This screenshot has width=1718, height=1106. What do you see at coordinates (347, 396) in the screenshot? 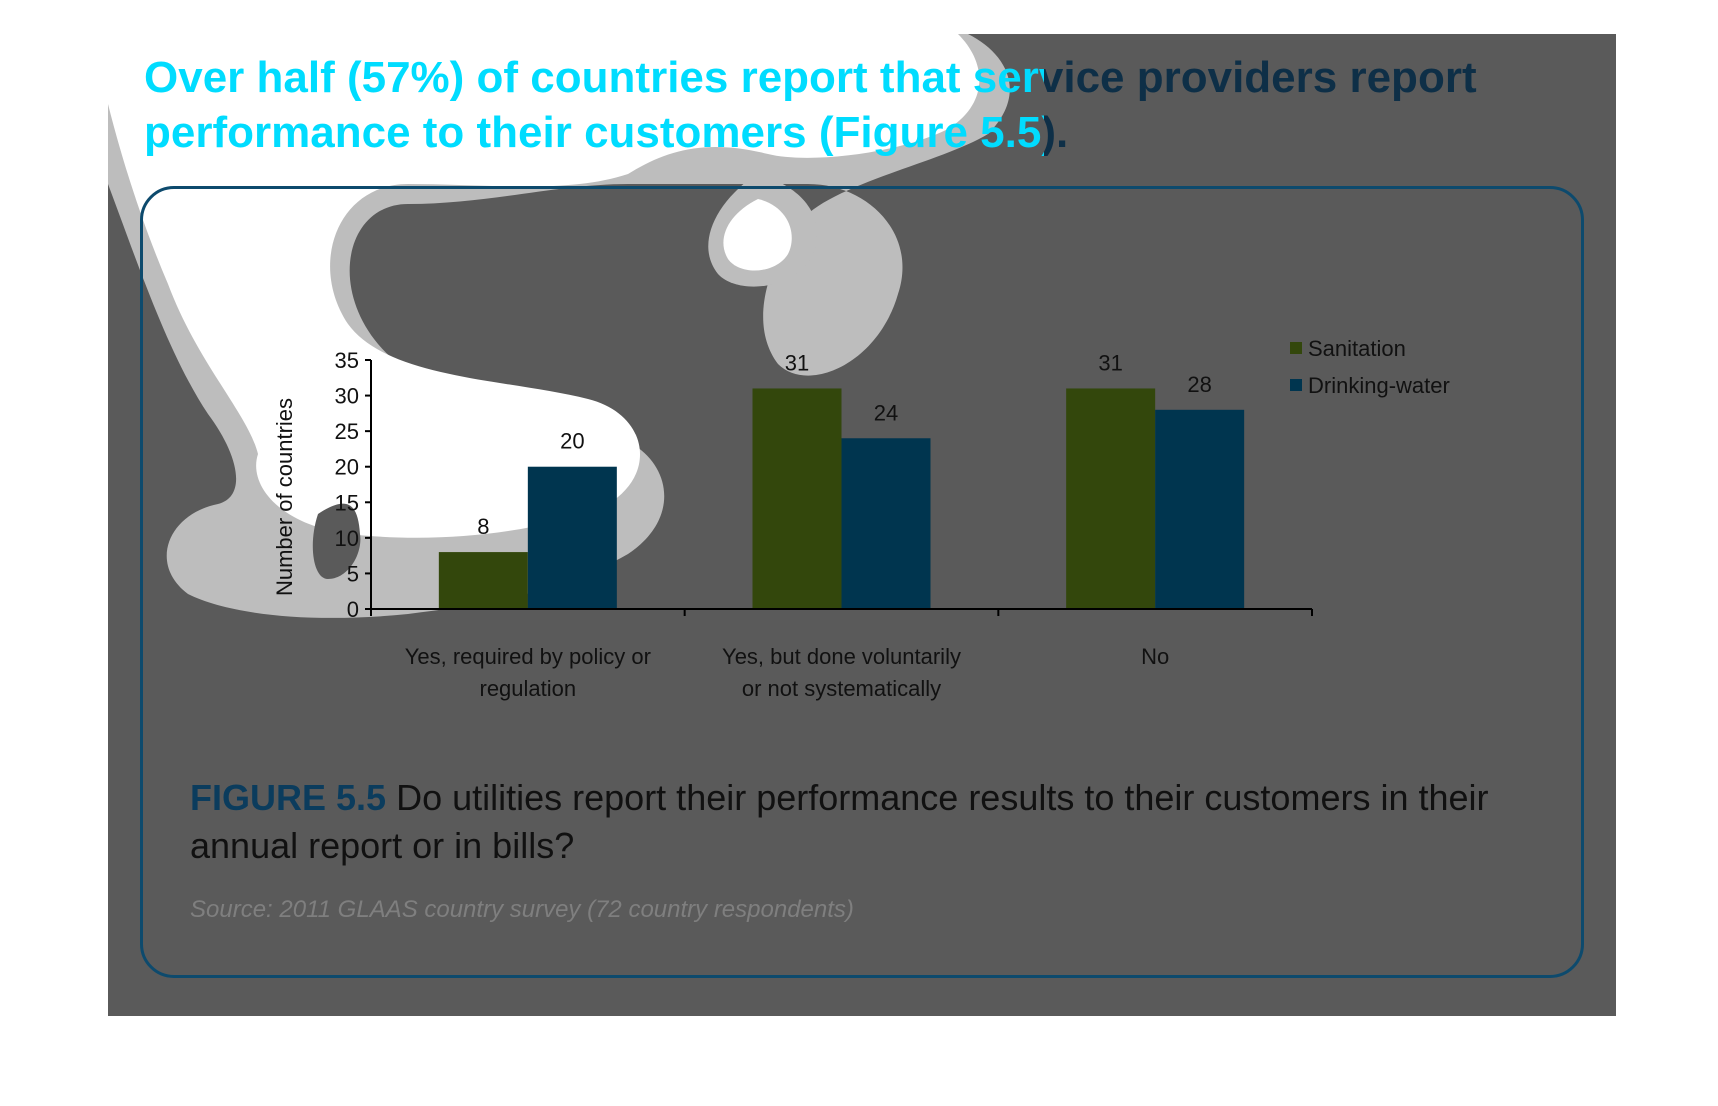
I see `y-tick-label: 30` at bounding box center [347, 396].